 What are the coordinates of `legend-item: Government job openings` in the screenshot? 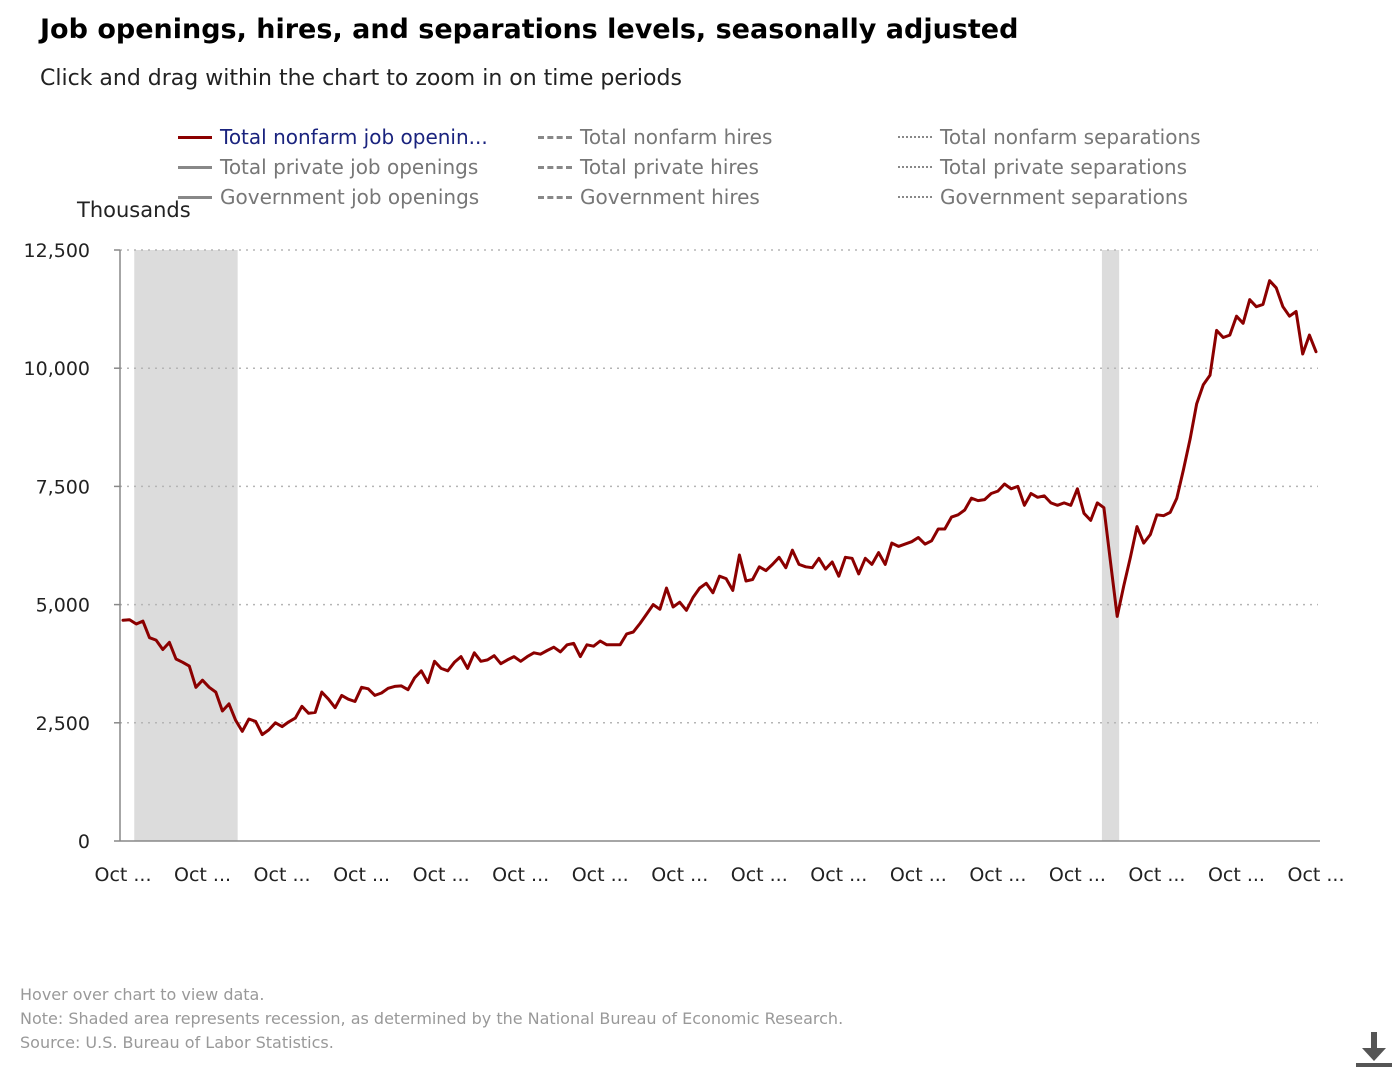 It's located at (328, 197).